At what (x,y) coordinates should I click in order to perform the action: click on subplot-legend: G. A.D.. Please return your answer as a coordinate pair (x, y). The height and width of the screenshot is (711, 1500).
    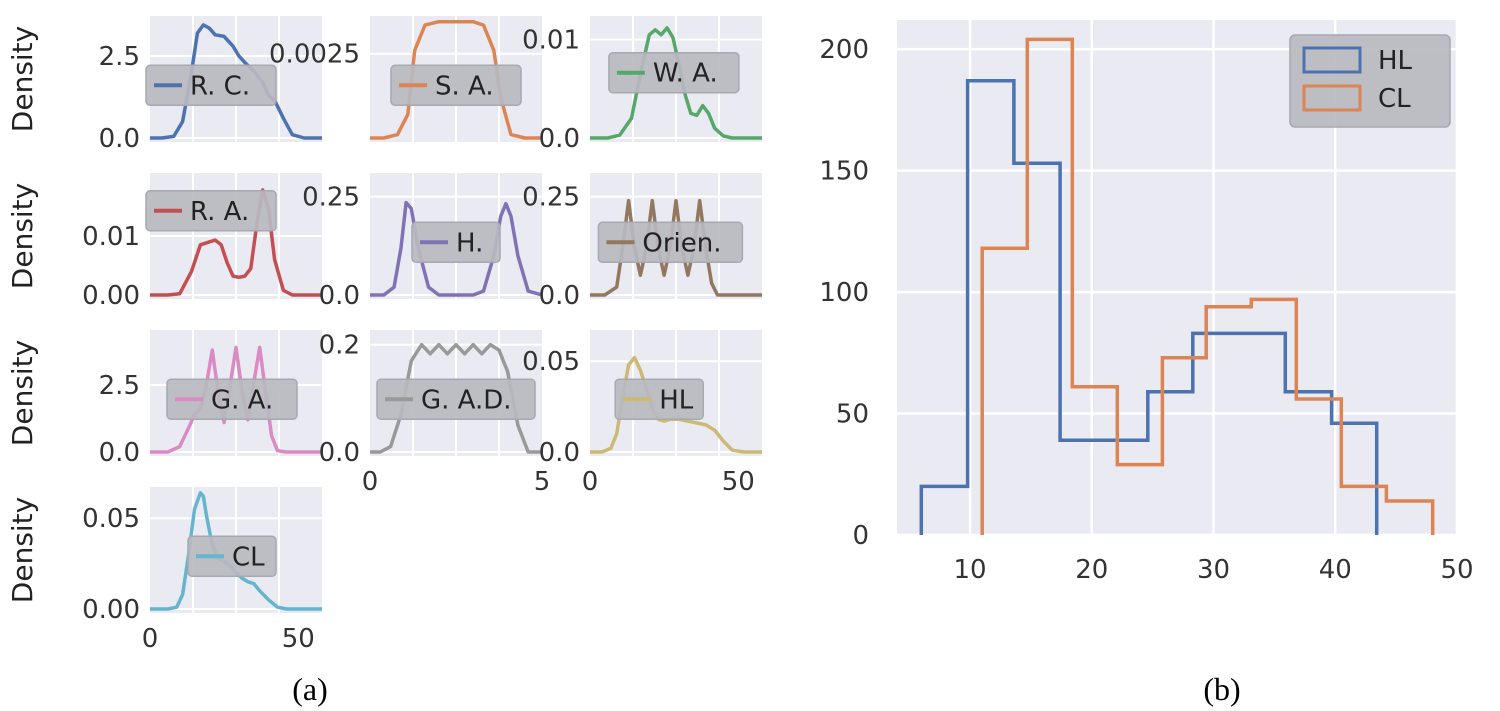
    Looking at the image, I should click on (456, 399).